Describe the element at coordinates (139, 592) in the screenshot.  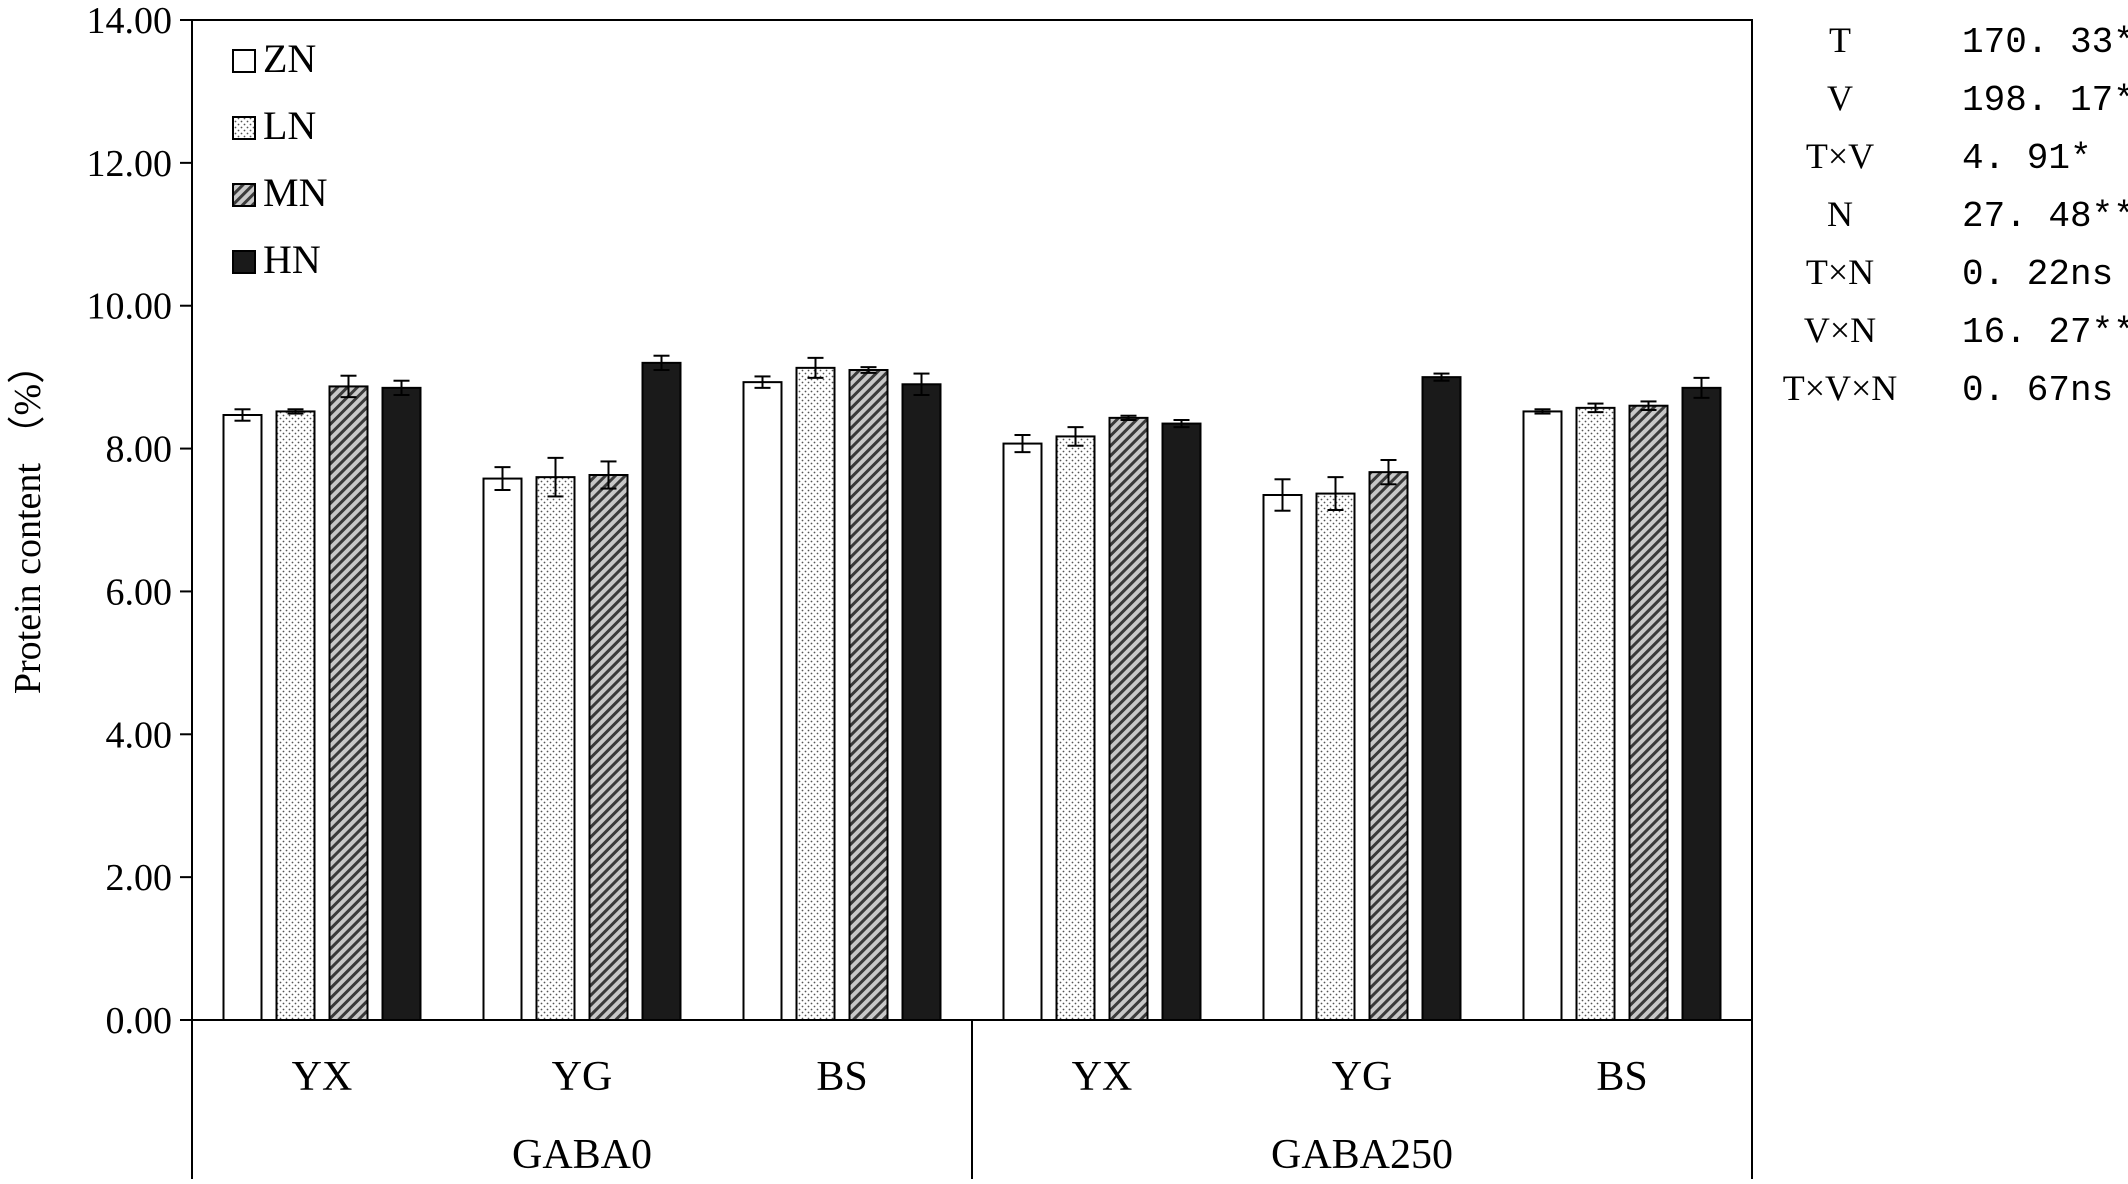
I see `y-tick-label: 6.00` at that location.